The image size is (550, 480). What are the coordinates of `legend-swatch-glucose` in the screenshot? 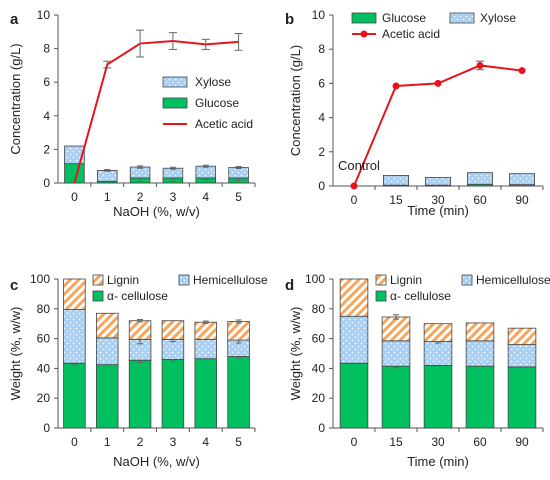 It's located at (175, 103).